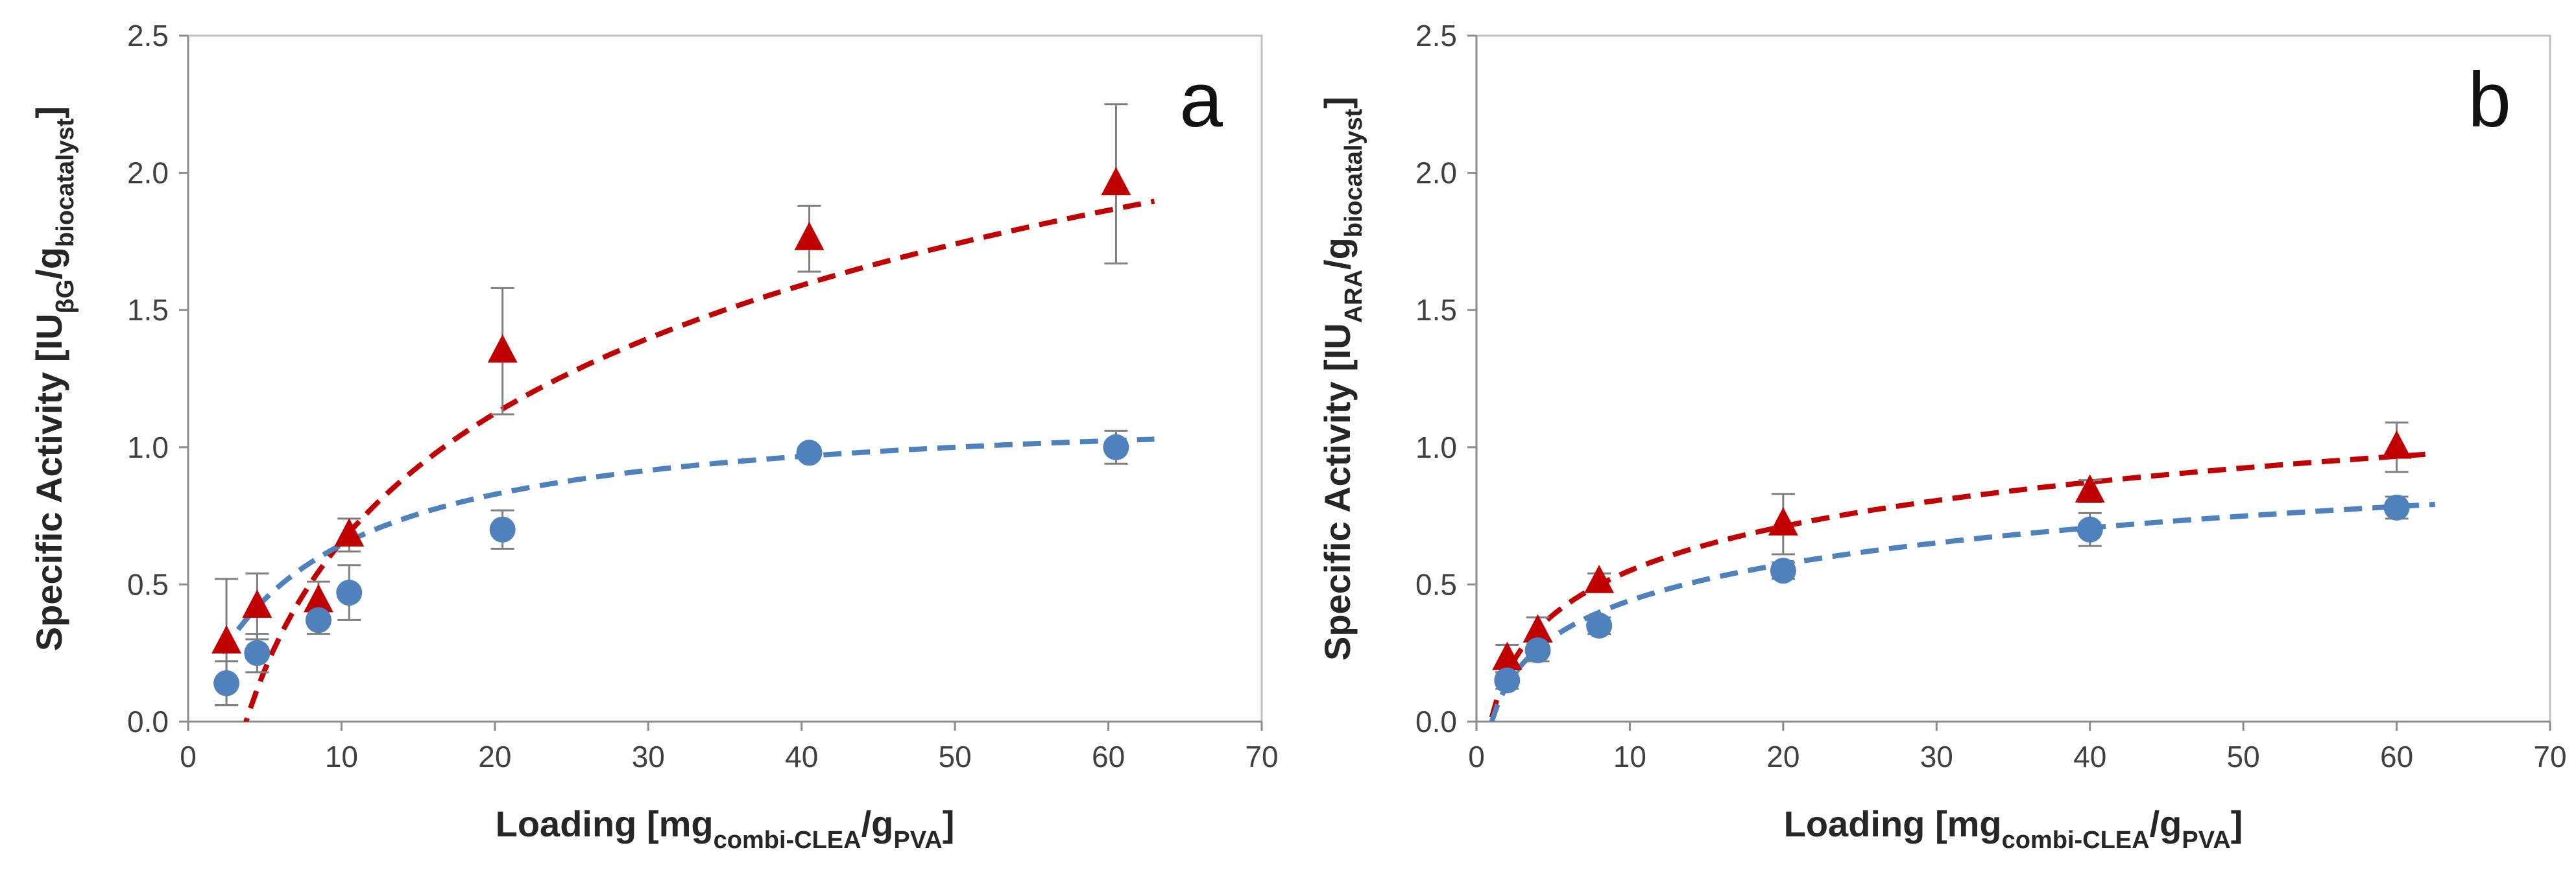 This screenshot has width=2576, height=874. I want to click on y-axis-label: Specific Activity [IUARA/gbiocatalyst], so click(1342, 379).